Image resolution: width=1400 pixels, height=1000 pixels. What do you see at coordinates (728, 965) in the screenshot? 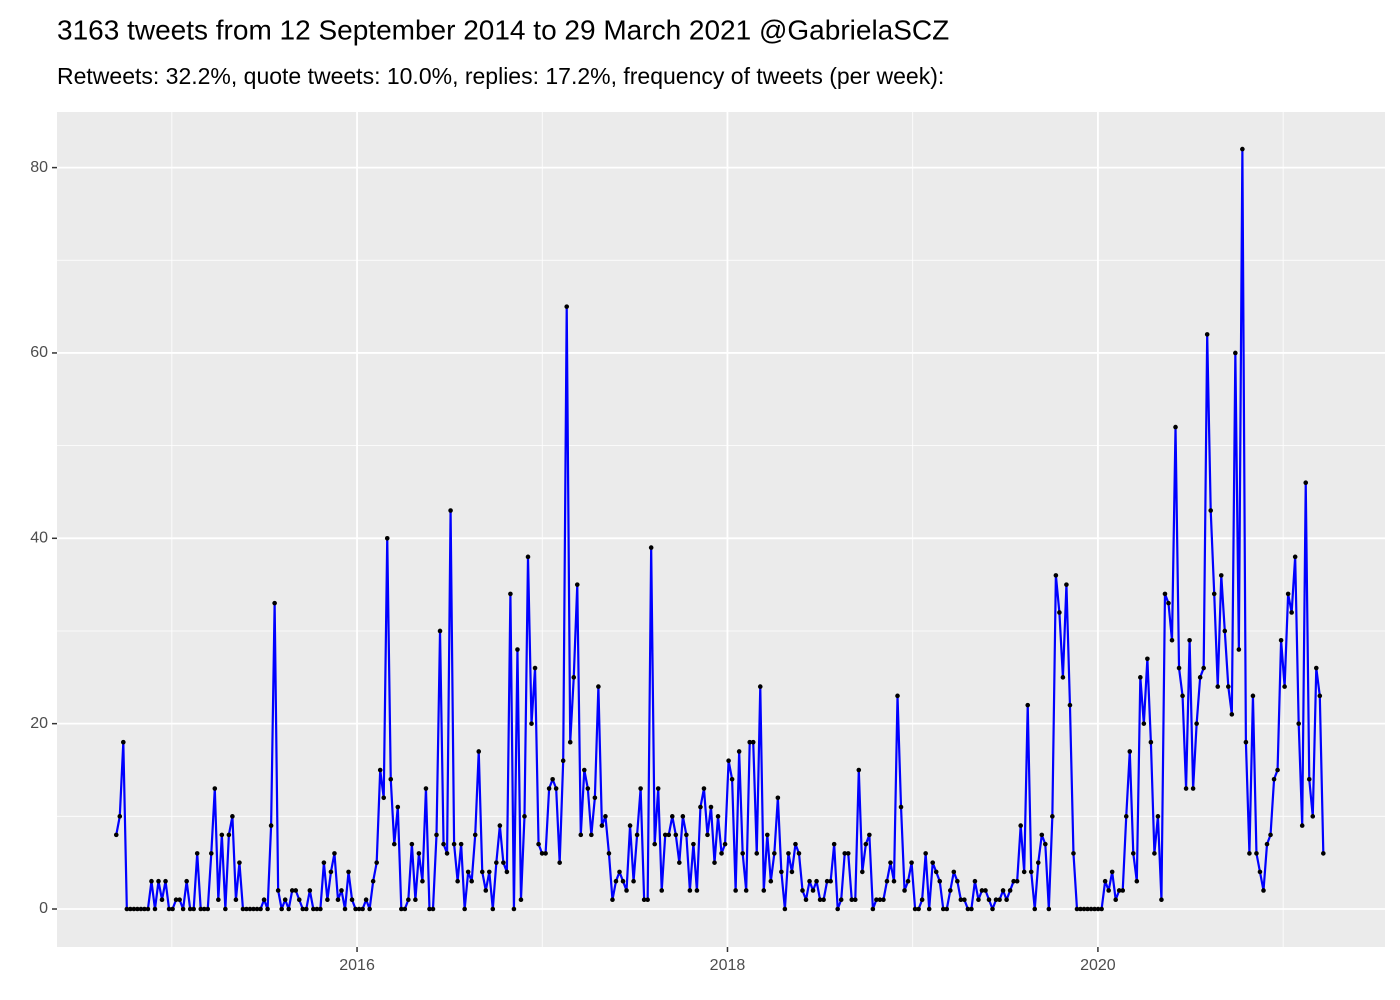
I see `x-tick-label: 2018` at bounding box center [728, 965].